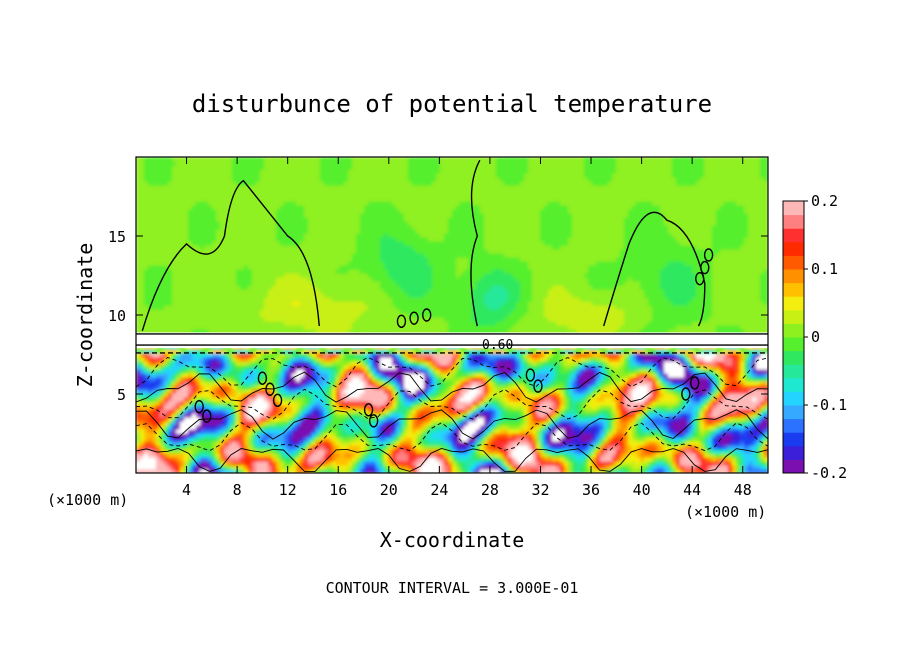 This screenshot has height=654, width=904. I want to click on x-tick-label: 16, so click(338, 490).